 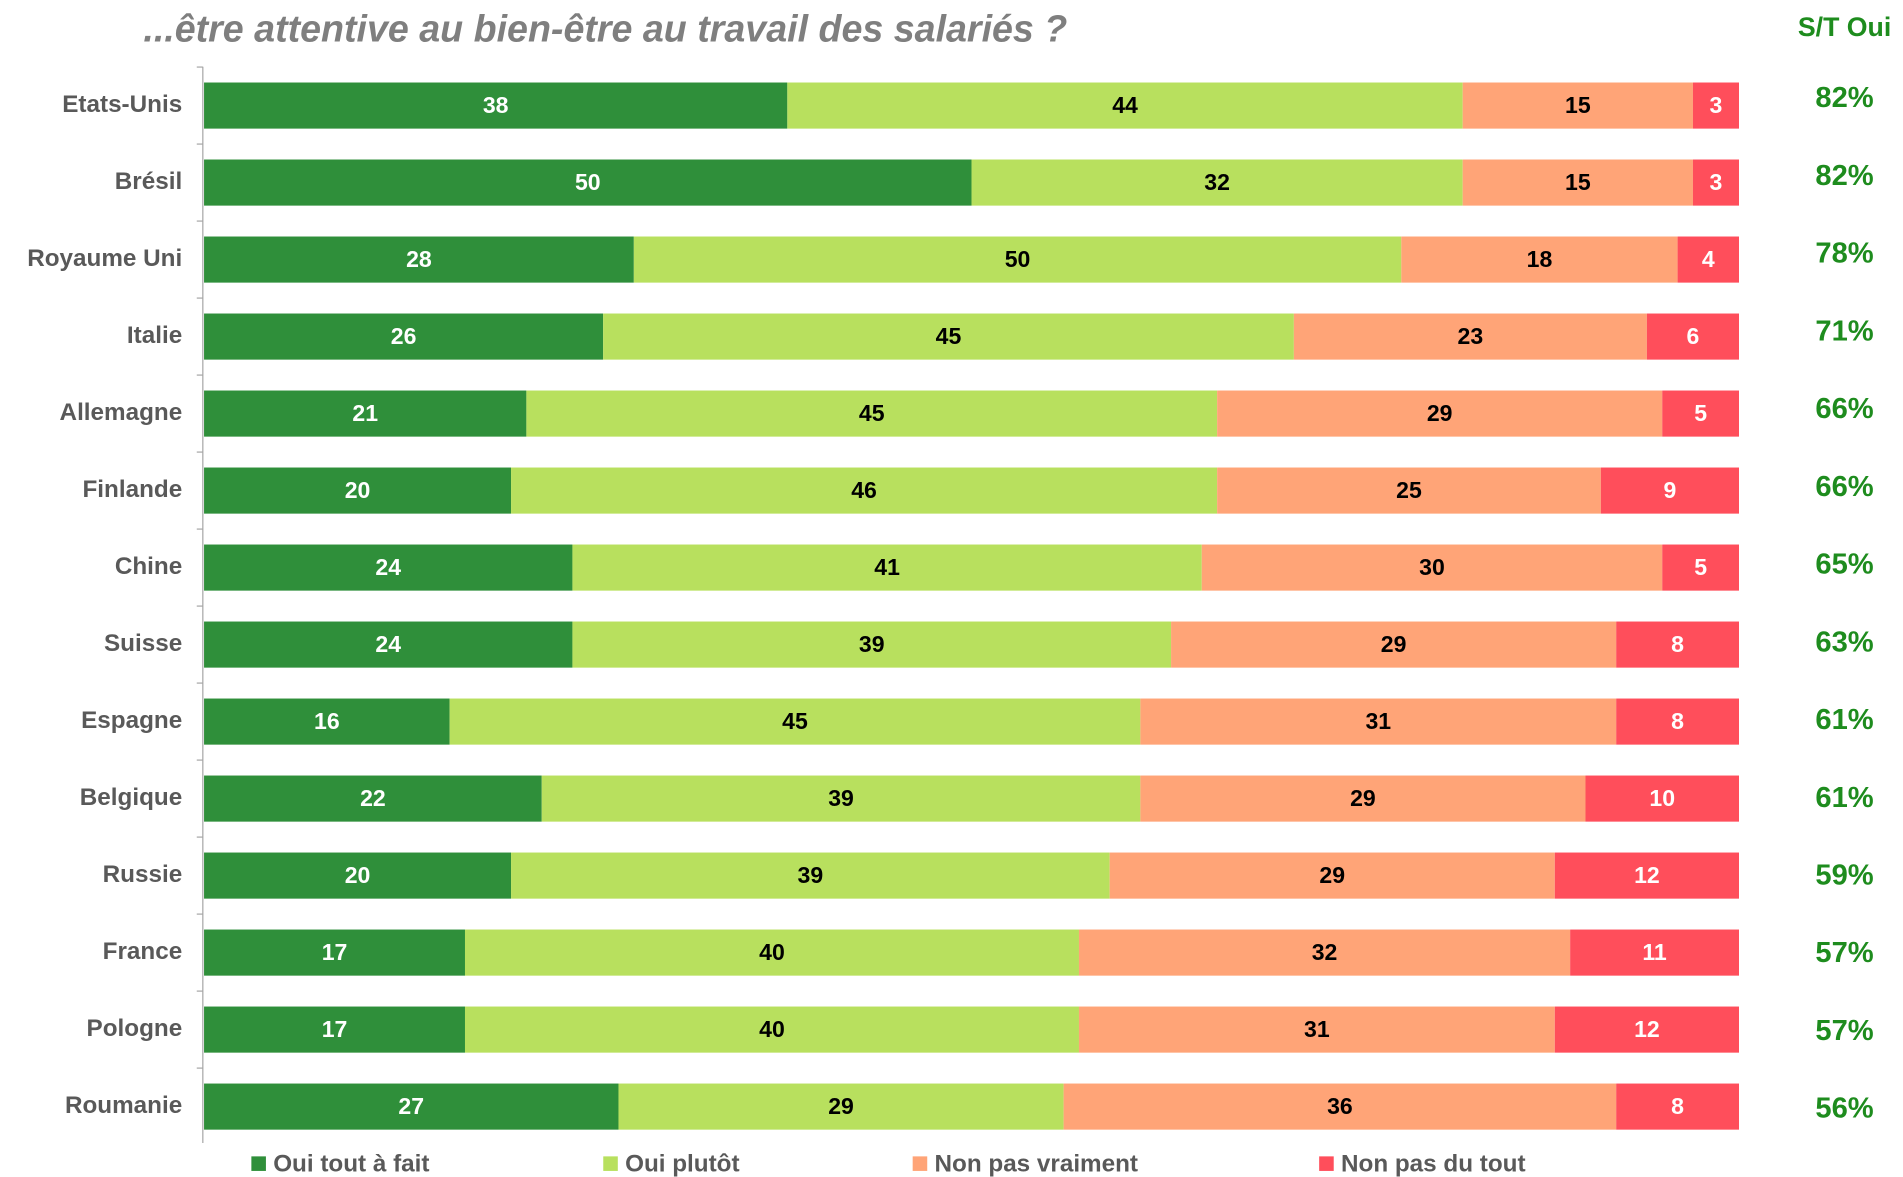 I want to click on data-label: 3, so click(x=1716, y=105).